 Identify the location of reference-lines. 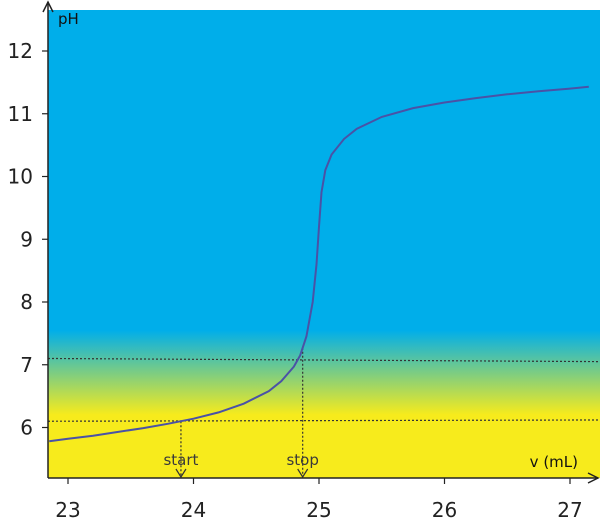
(323, 389).